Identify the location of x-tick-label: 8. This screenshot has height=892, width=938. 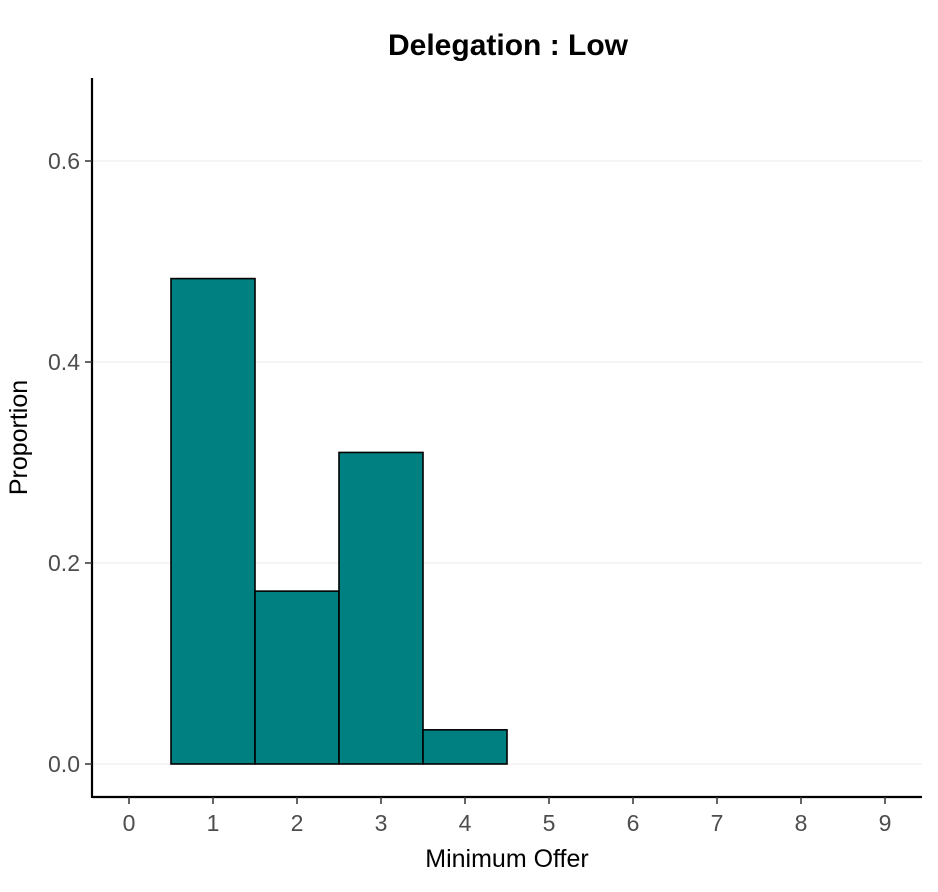
(801, 823).